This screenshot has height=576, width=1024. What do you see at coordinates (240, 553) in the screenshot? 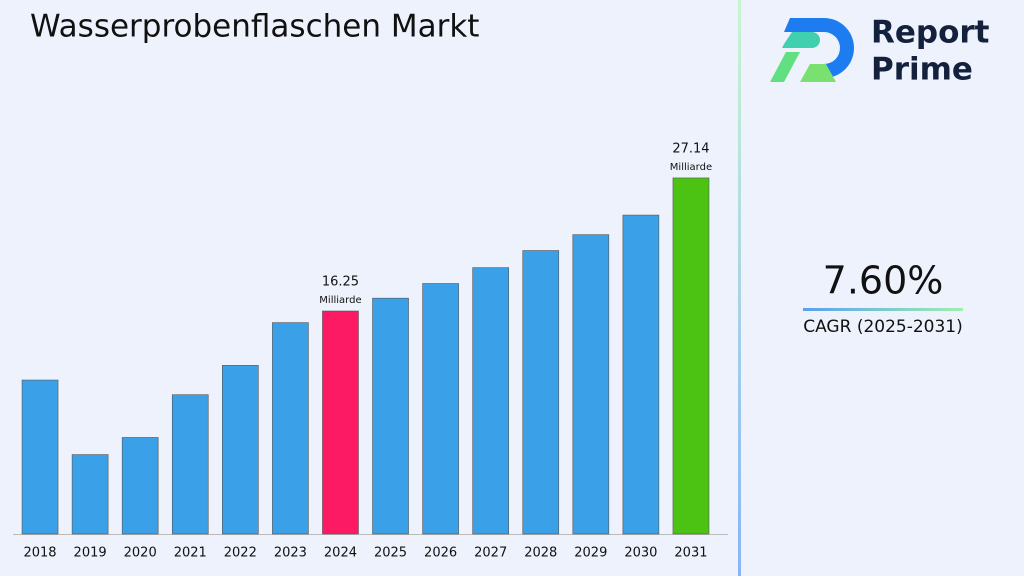
I see `x-tick-label: 2022` at bounding box center [240, 553].